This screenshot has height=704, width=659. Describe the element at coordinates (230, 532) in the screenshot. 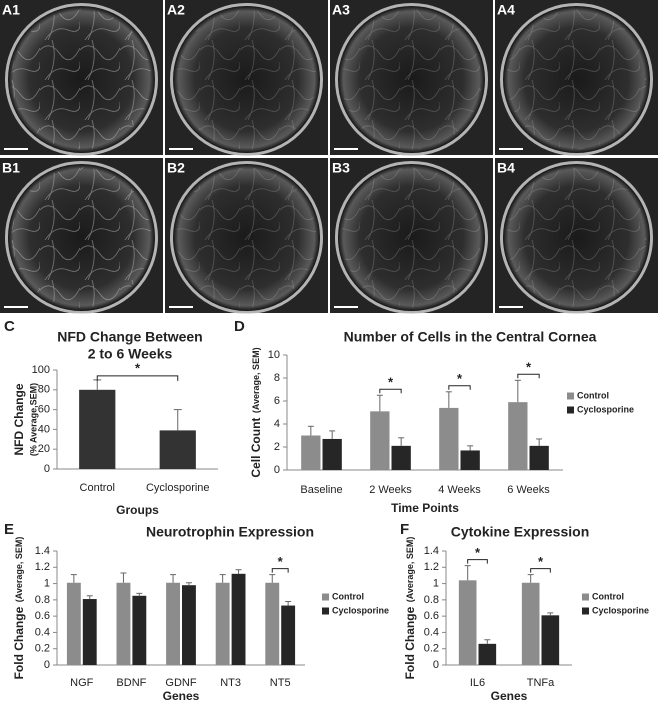

I see `chart-title: Neurotrophin Expression` at that location.